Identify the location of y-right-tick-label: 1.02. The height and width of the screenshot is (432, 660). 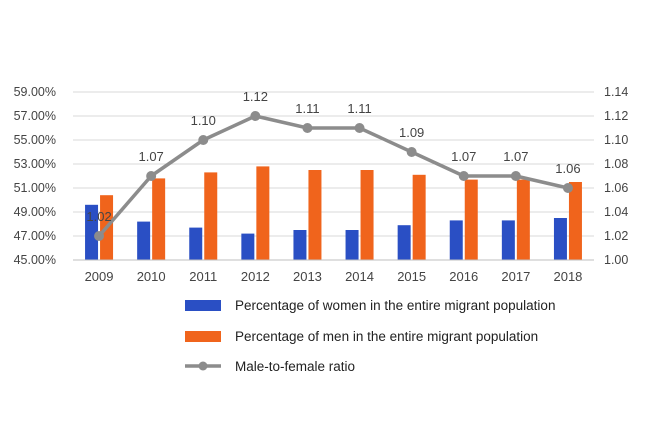
(616, 236).